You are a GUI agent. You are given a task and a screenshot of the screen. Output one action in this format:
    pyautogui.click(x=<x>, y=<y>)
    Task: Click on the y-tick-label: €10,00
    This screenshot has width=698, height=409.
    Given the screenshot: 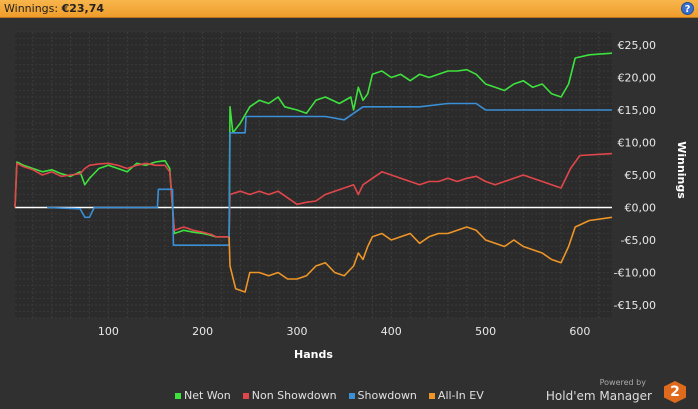 What is the action you would take?
    pyautogui.click(x=637, y=143)
    